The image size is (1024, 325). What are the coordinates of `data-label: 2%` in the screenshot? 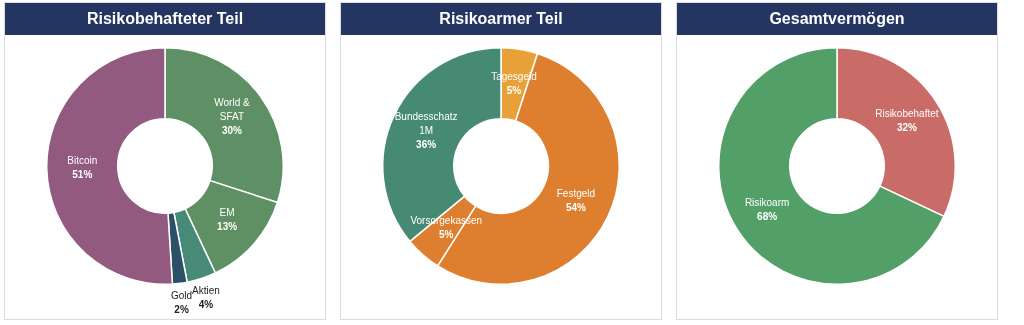 It's located at (181, 309).